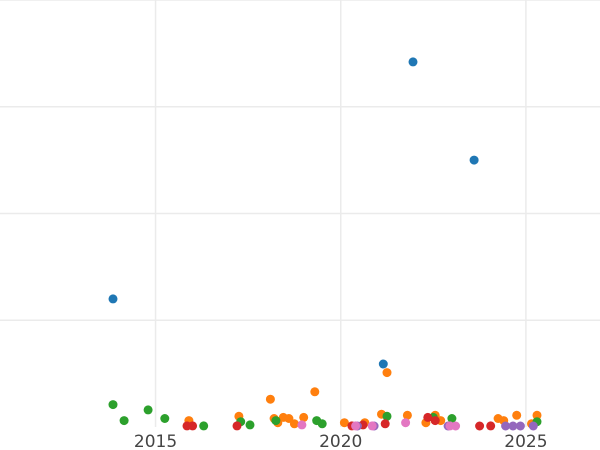 This screenshot has width=600, height=450. I want to click on x-axis-ticks: 2015 2020 2025, so click(341, 441).